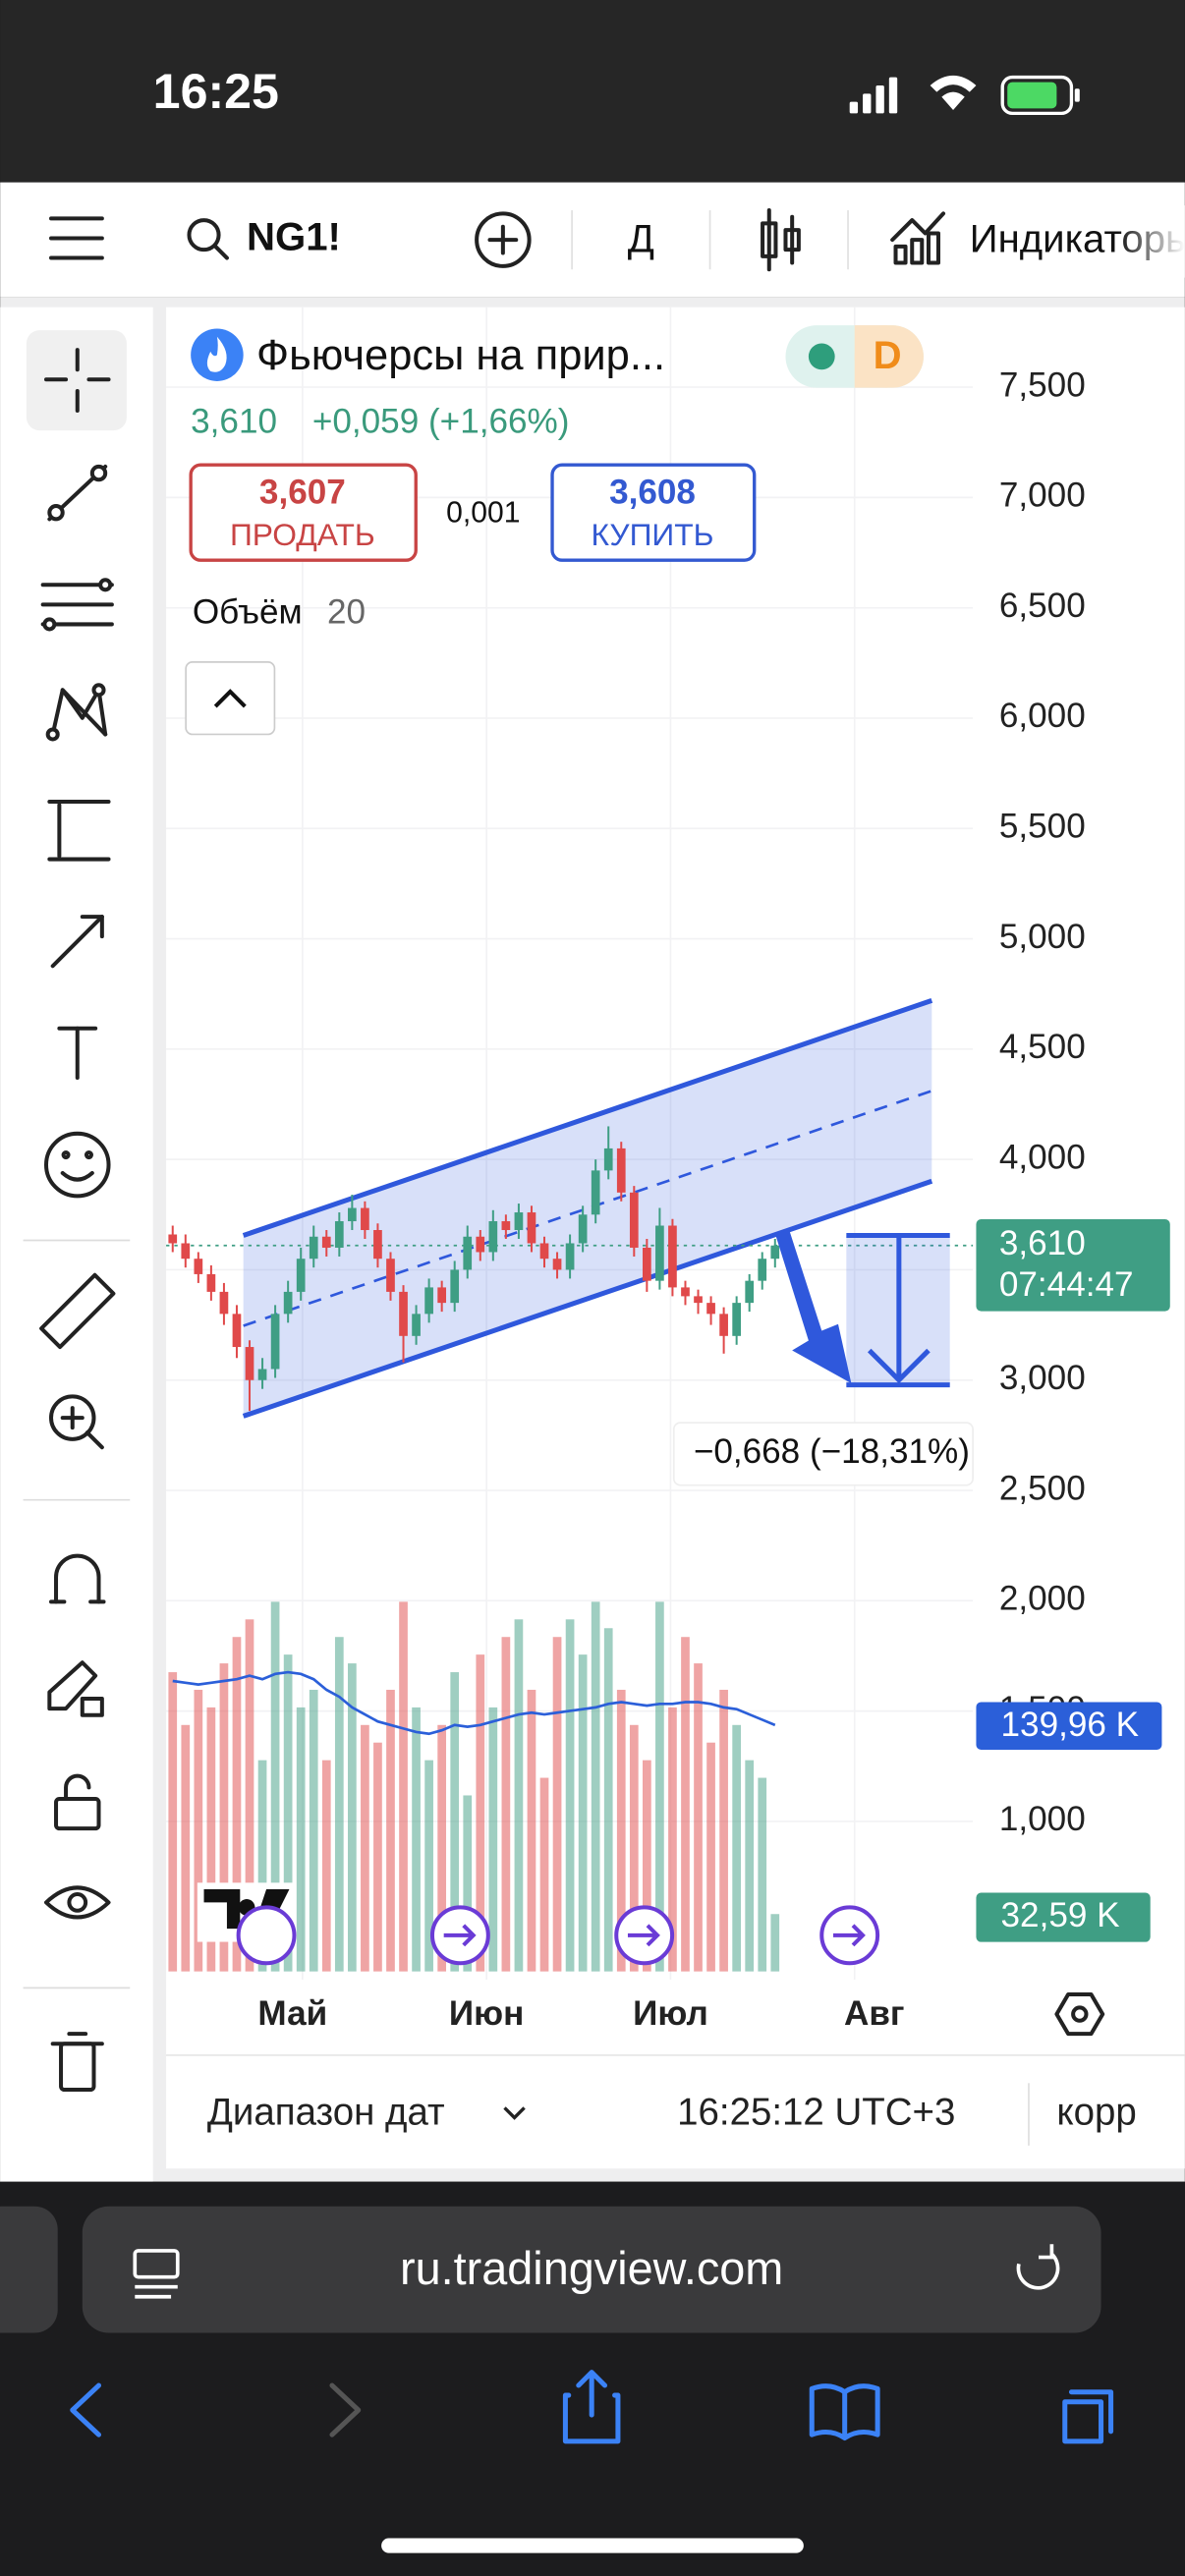 This screenshot has width=1185, height=2576. I want to click on projection-tool, so click(79, 831).